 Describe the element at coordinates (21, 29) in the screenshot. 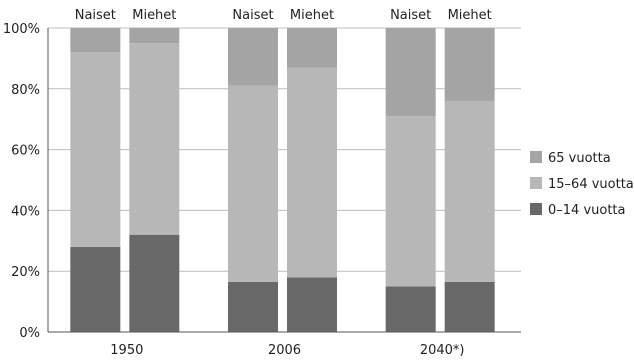

I see `y-tick-label: 100%` at that location.